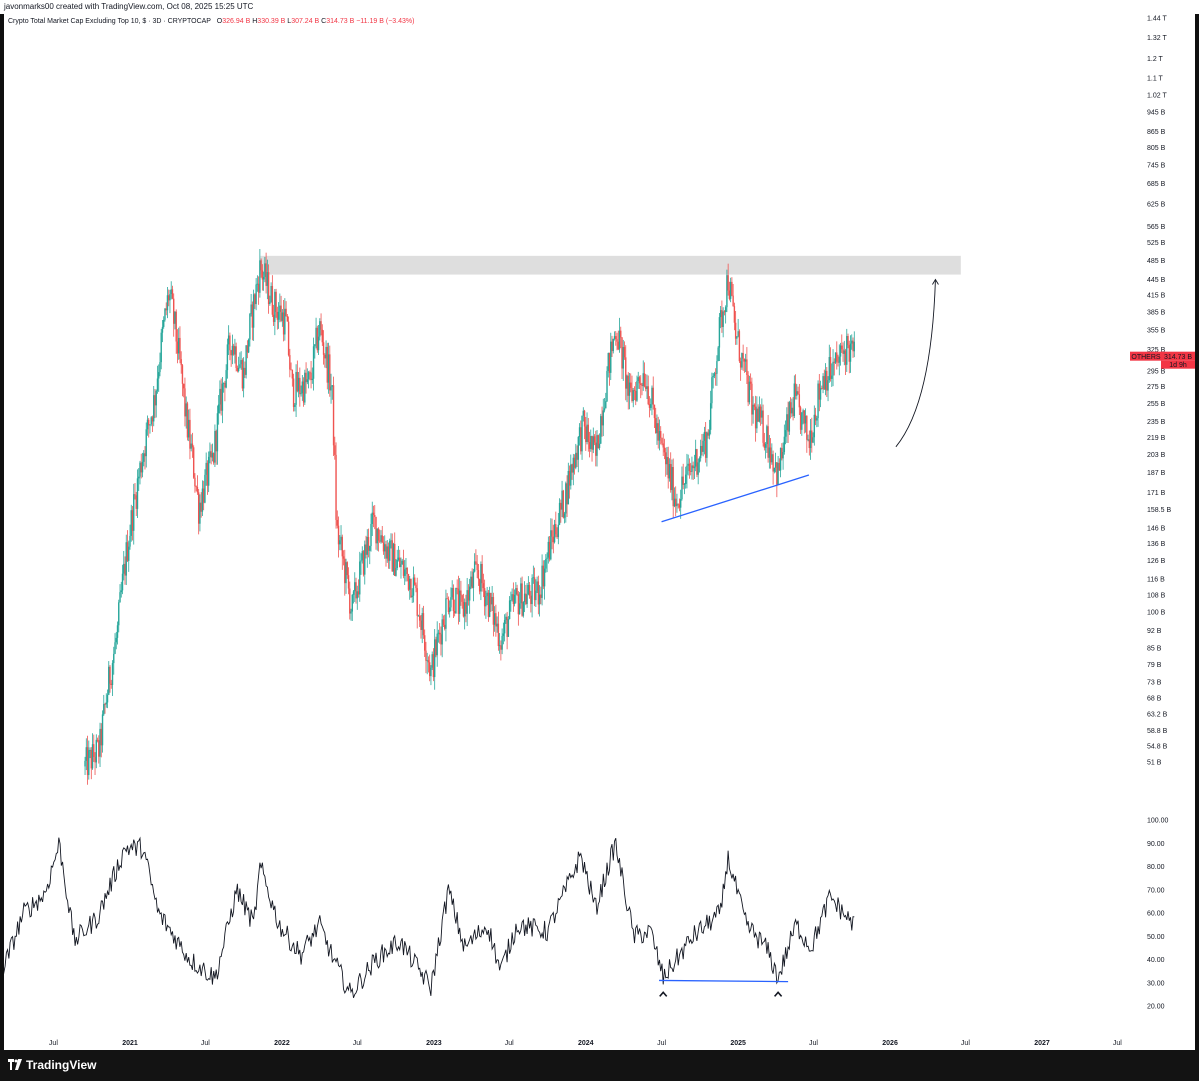  What do you see at coordinates (1156, 165) in the screenshot?
I see `price-axis-tick: 745 B` at bounding box center [1156, 165].